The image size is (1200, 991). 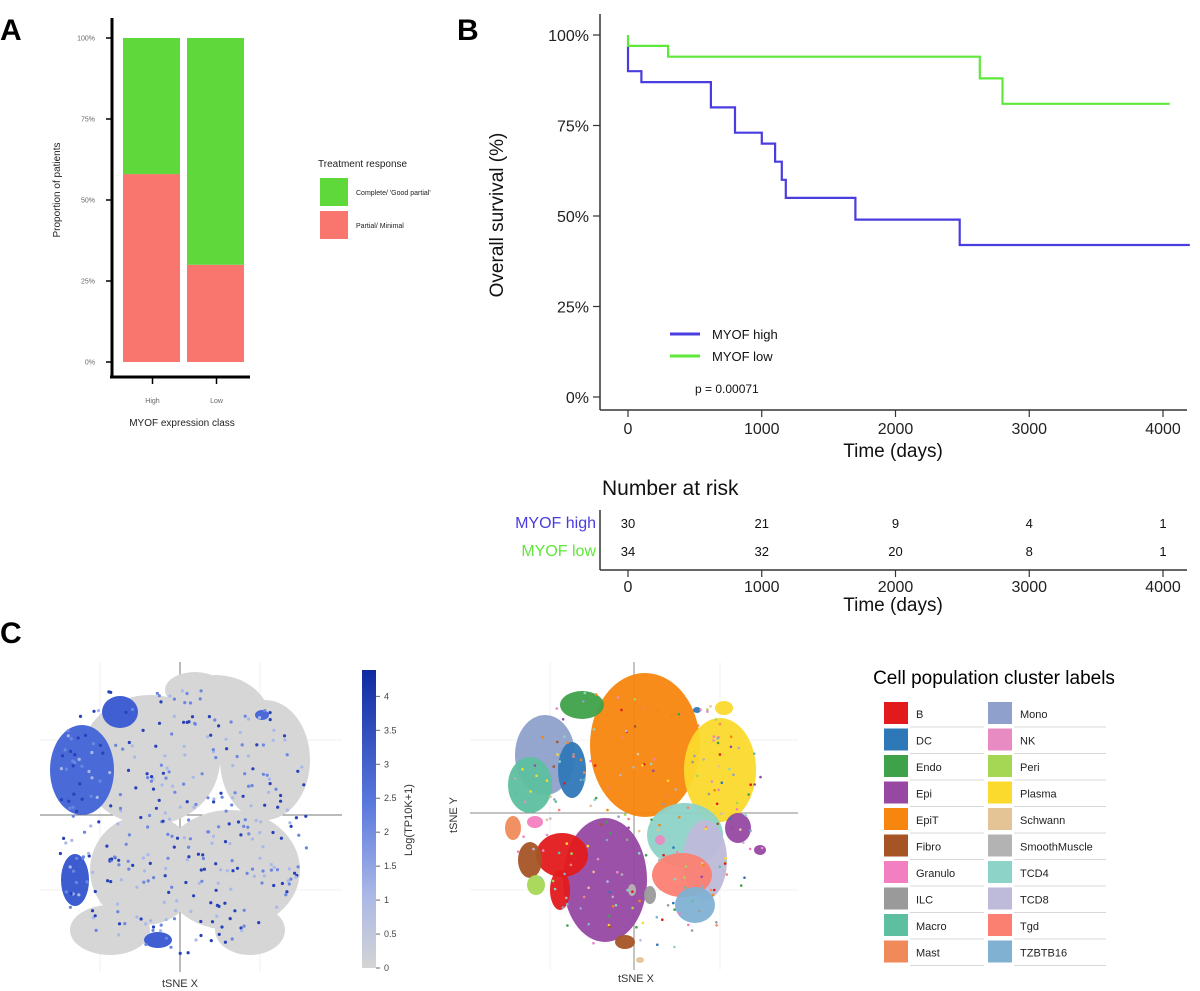 I want to click on a-y-ticks: 0% 25% 50% 75% 100%, so click(x=94, y=201).